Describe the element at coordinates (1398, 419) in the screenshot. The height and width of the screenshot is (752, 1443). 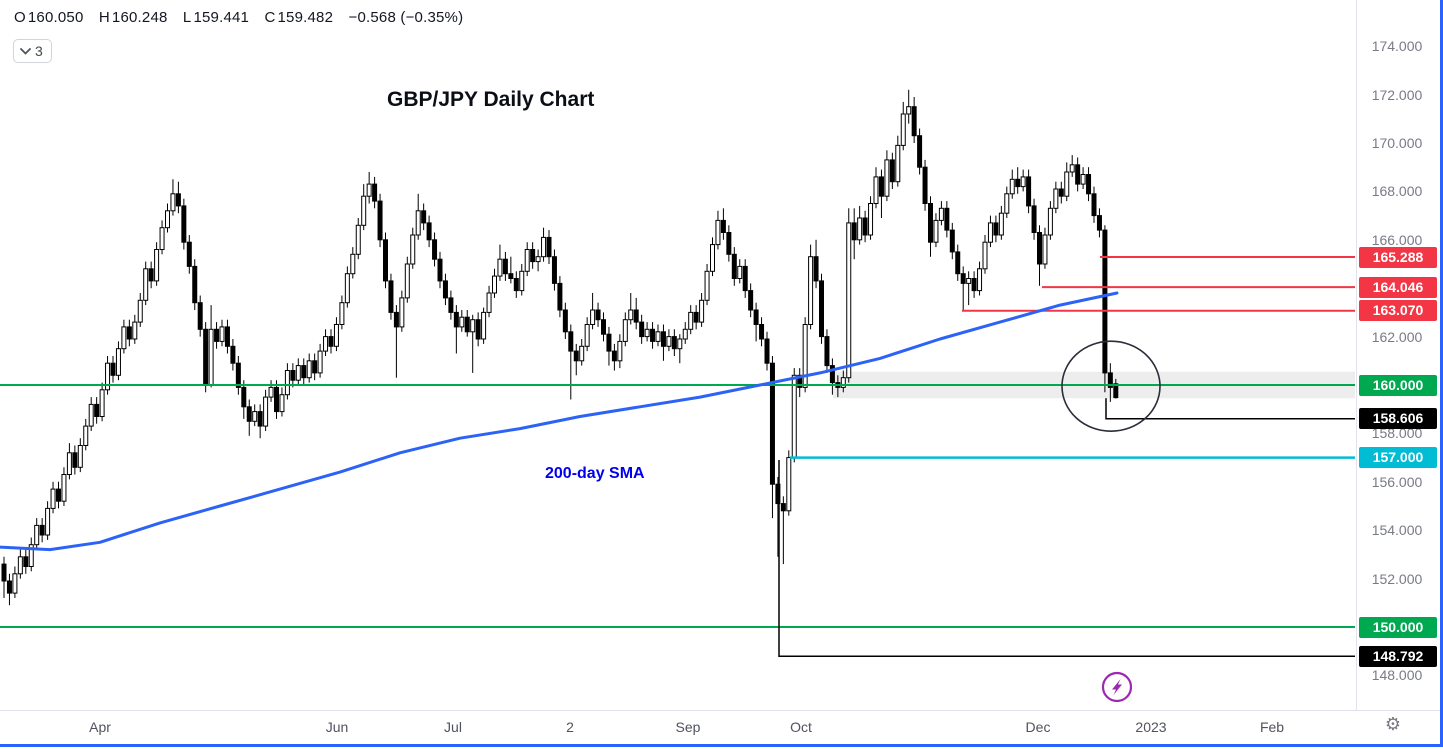
I see `price-level-badge: 158.606` at that location.